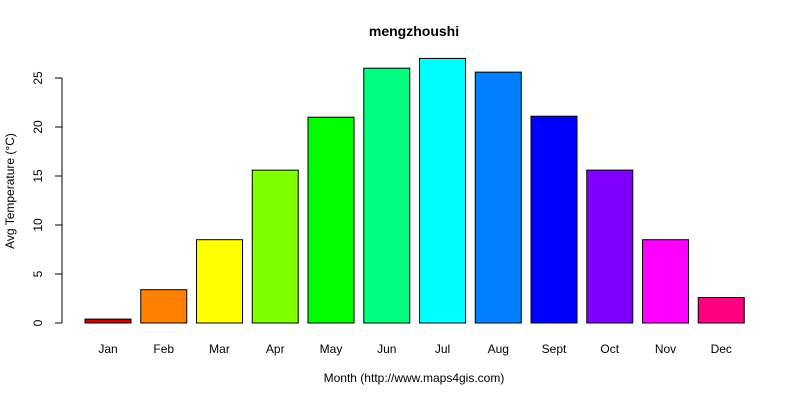 The width and height of the screenshot is (800, 405). Describe the element at coordinates (721, 310) in the screenshot. I see `bar-dec` at that location.